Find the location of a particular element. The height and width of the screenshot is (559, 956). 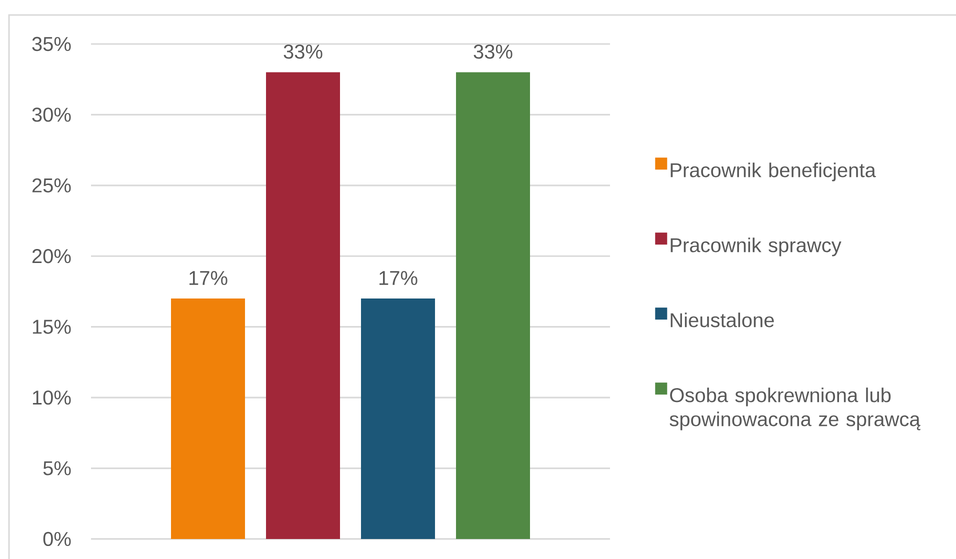

y-tick-label: 30% is located at coordinates (51, 115).